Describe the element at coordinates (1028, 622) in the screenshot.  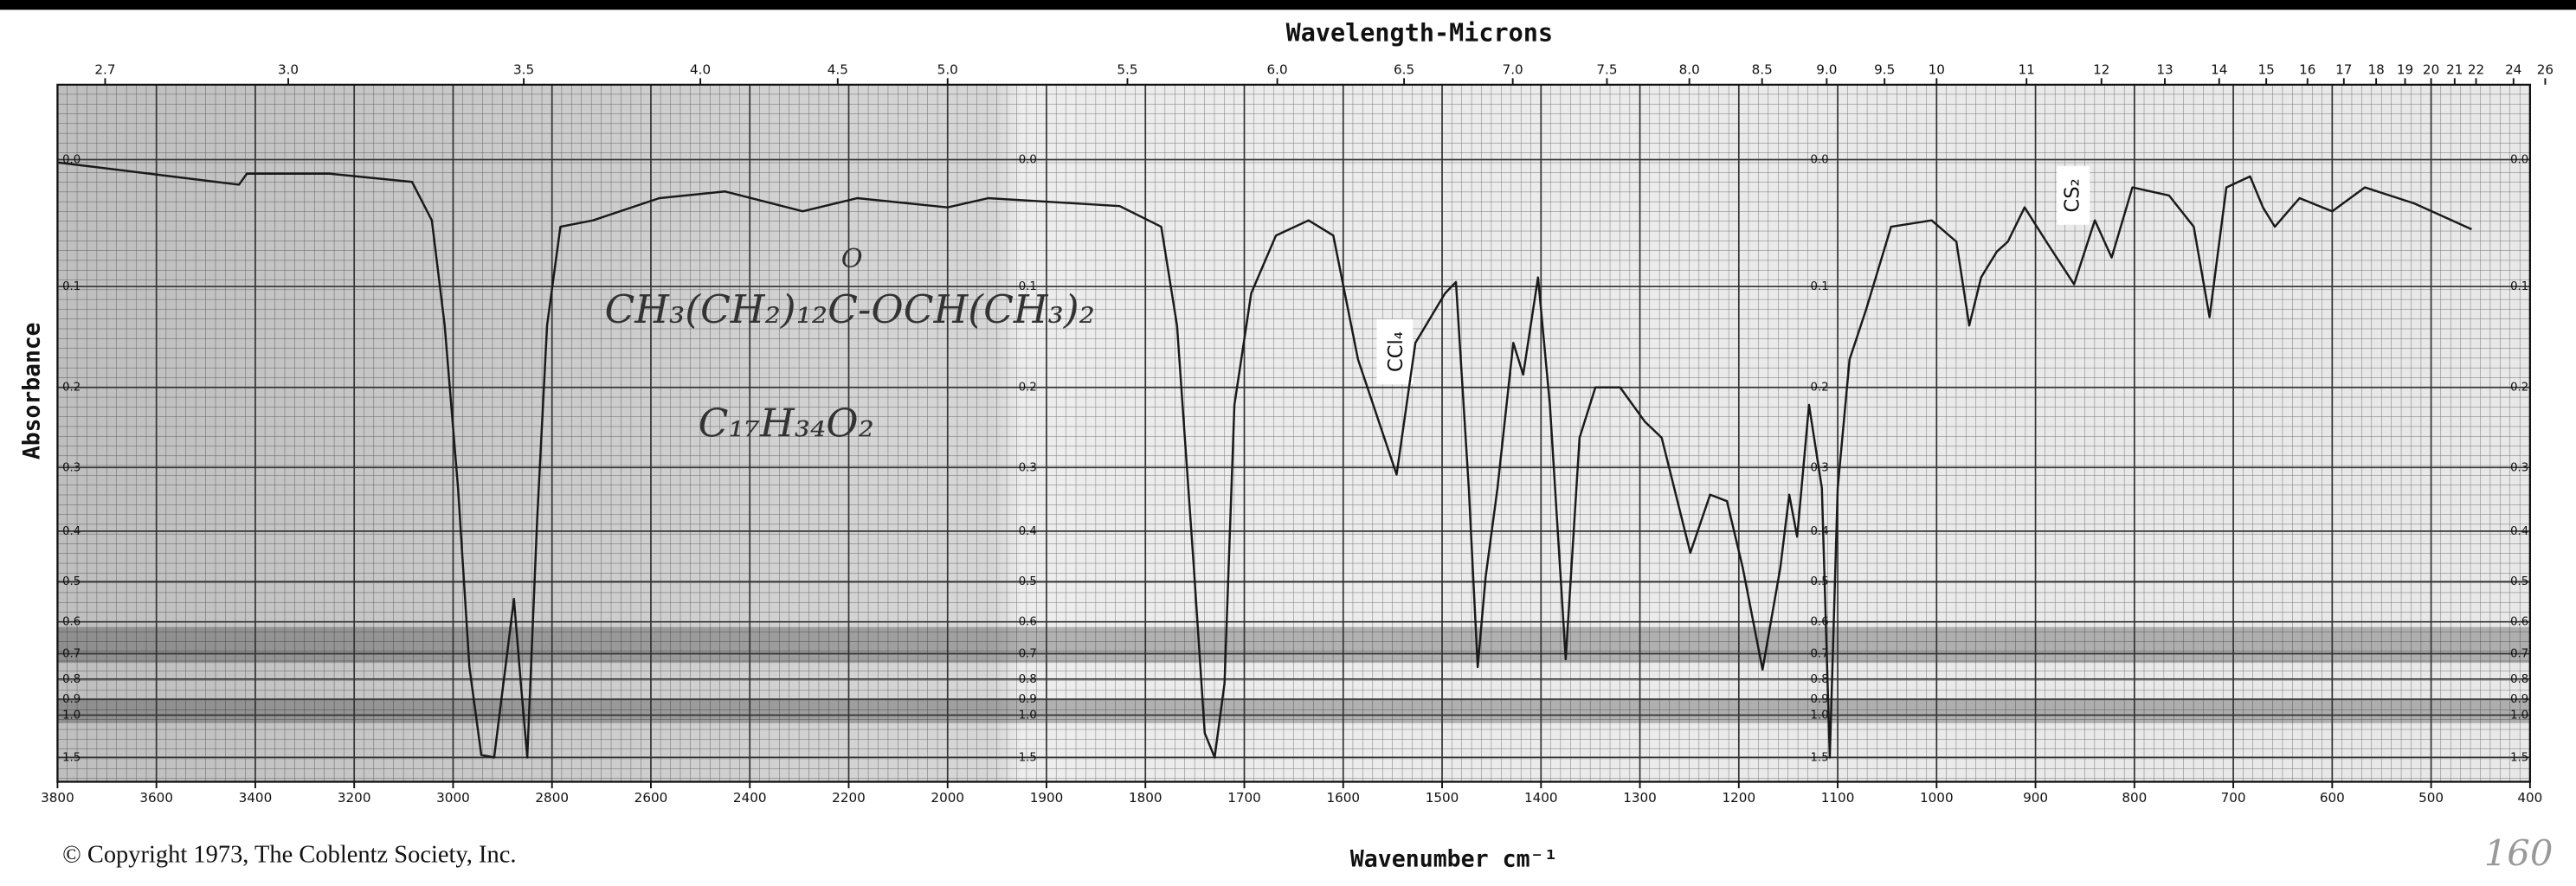
I see `y-tick-label: 0.6` at that location.